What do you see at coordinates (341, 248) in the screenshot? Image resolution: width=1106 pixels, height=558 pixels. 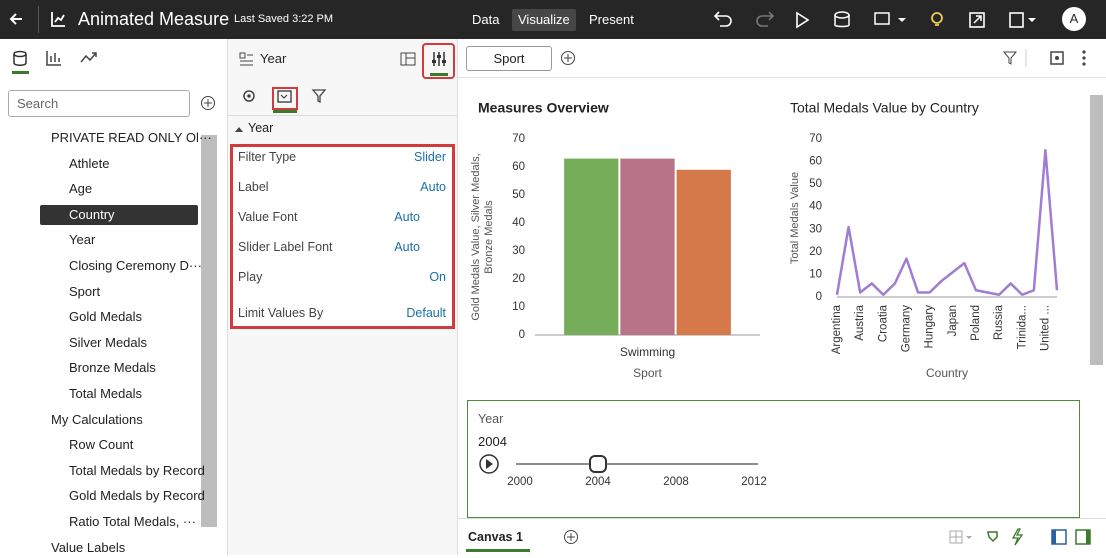 I see `property-row: Slider Label Font Auto` at bounding box center [341, 248].